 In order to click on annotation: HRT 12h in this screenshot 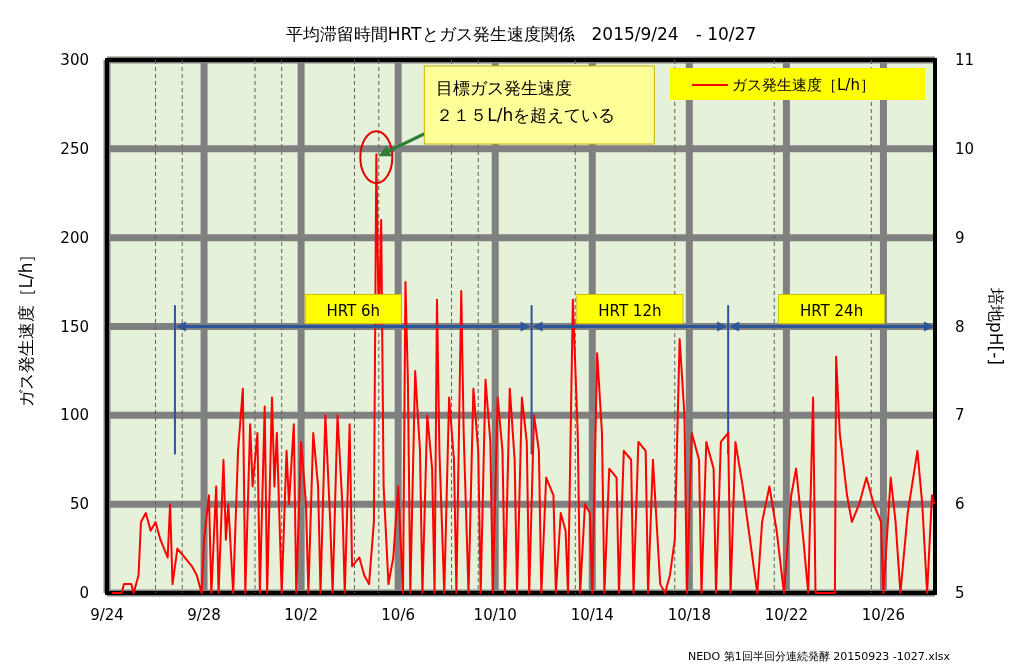, I will do `click(630, 310)`.